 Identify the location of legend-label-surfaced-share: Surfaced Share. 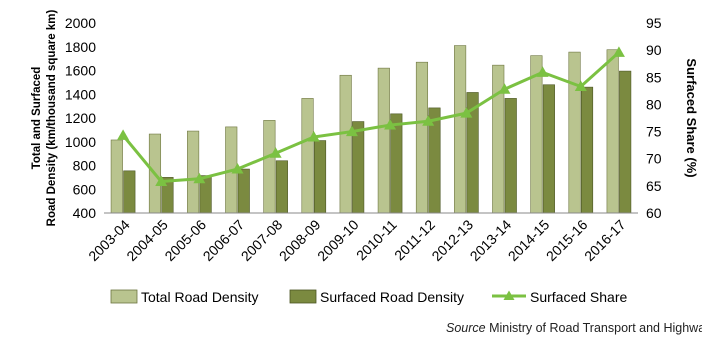
(578, 297).